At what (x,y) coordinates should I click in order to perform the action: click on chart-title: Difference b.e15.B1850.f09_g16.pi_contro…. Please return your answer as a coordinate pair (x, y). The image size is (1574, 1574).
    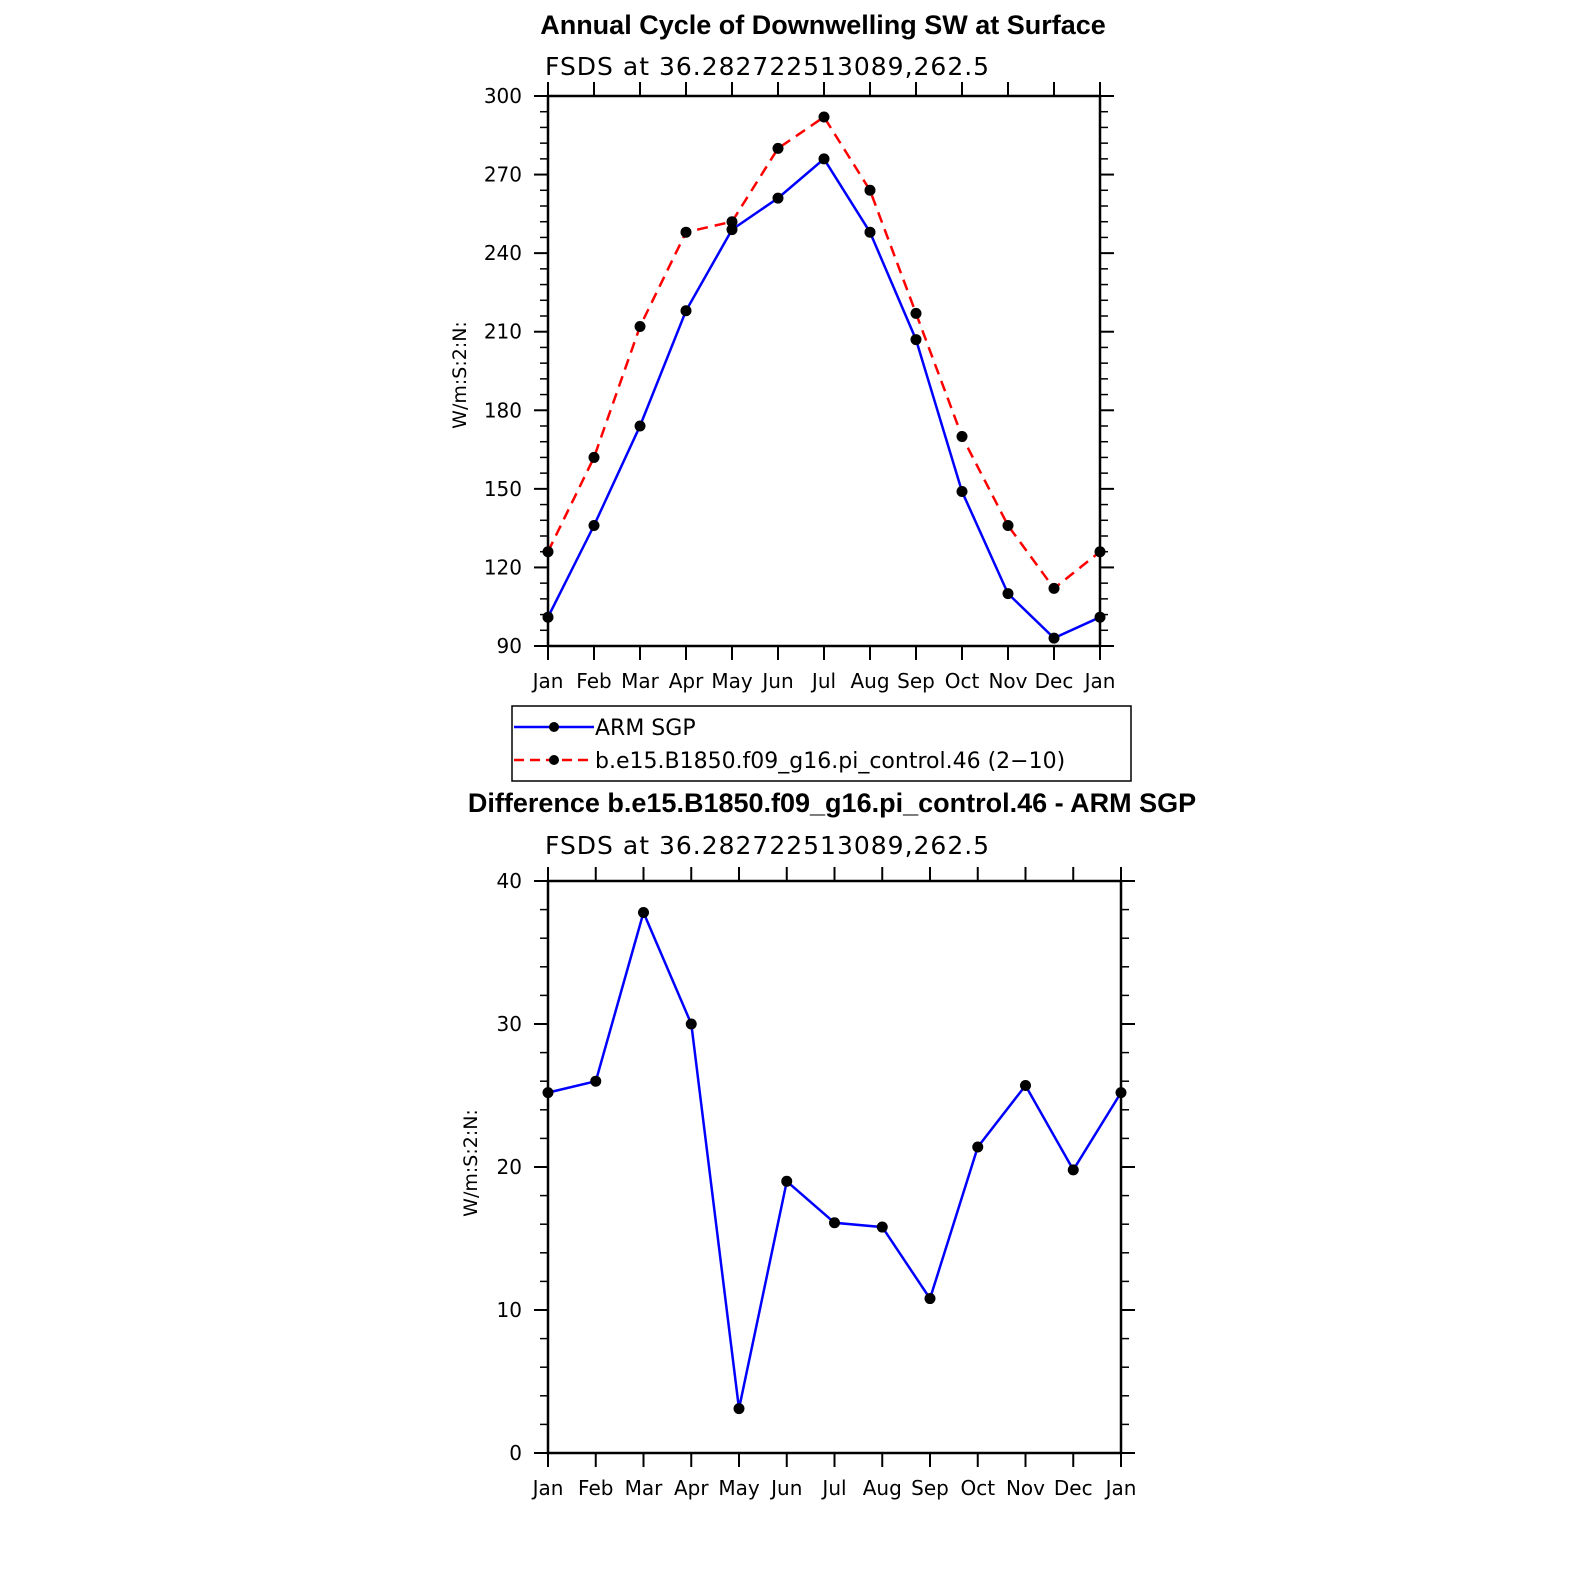
    Looking at the image, I should click on (832, 803).